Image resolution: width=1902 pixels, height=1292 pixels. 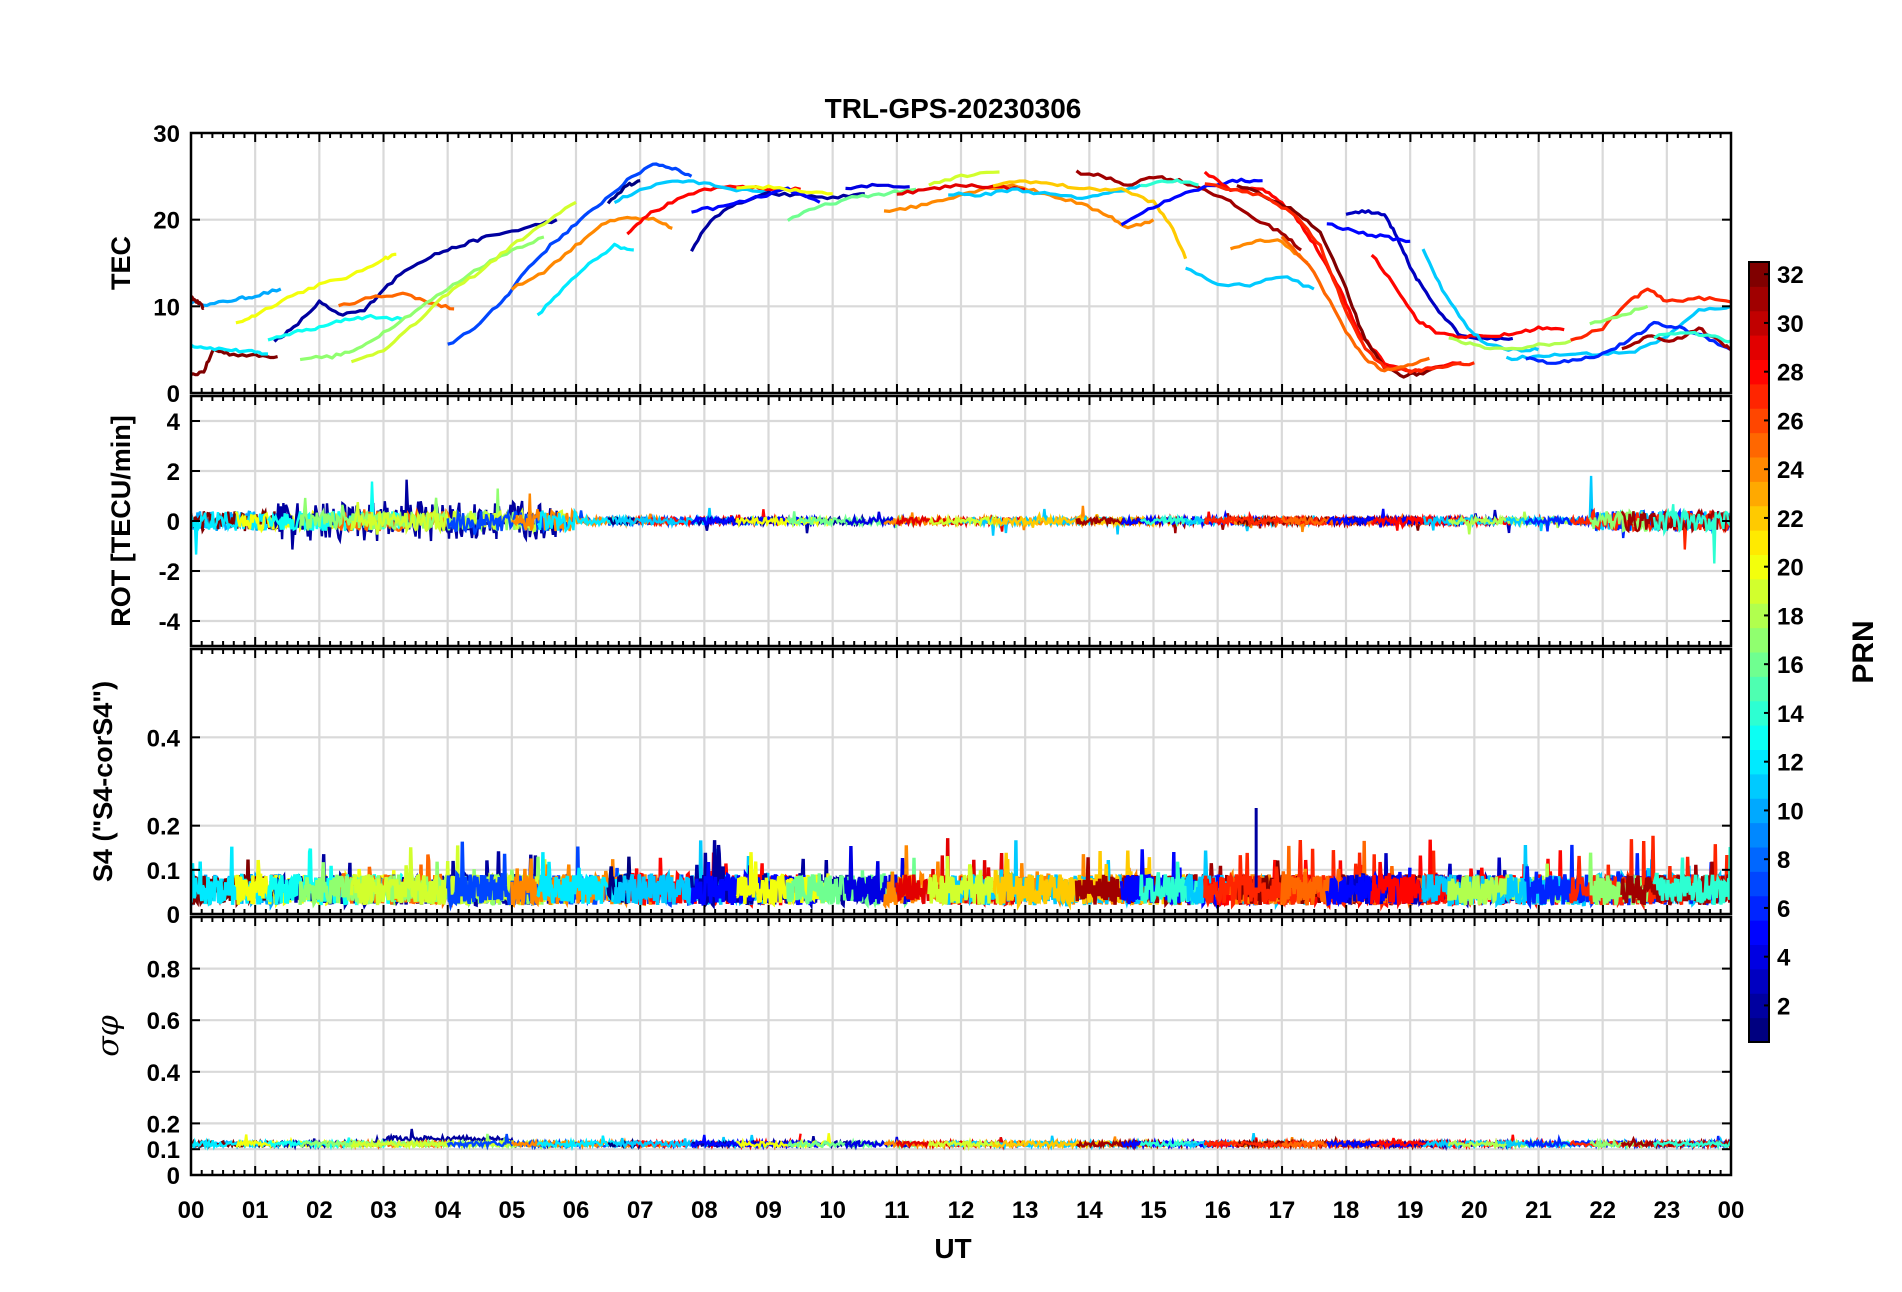 I want to click on x-tick-label: 12, so click(x=961, y=1210).